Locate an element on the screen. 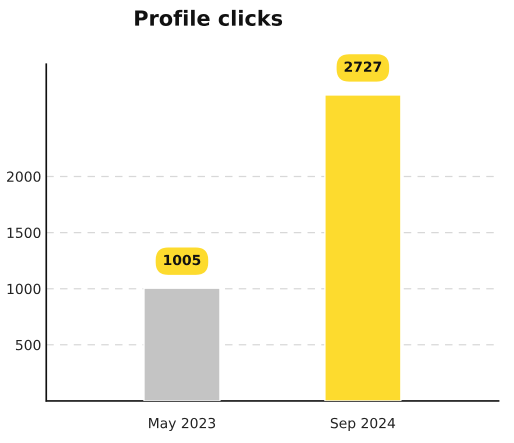 The image size is (514, 443). data-label: 1005 is located at coordinates (182, 260).